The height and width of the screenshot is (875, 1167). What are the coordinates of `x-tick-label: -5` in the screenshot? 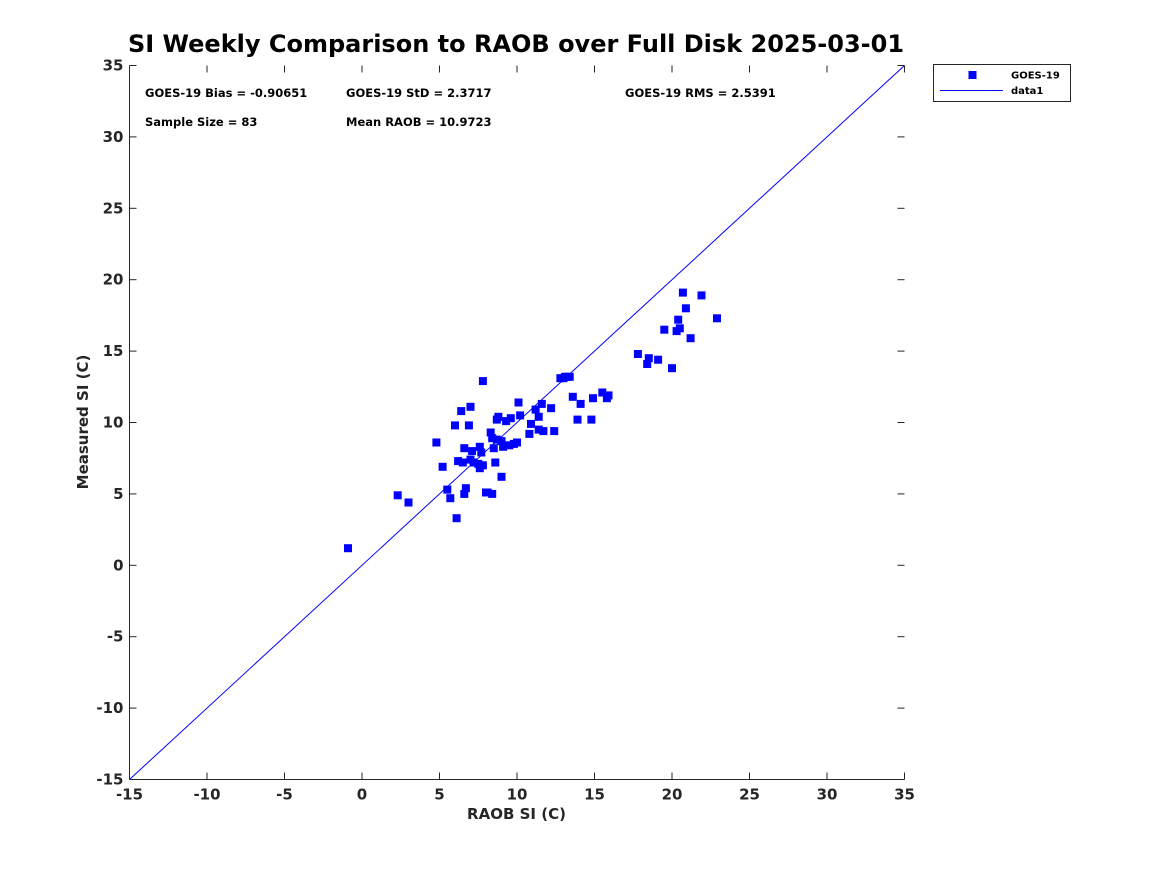 It's located at (284, 795).